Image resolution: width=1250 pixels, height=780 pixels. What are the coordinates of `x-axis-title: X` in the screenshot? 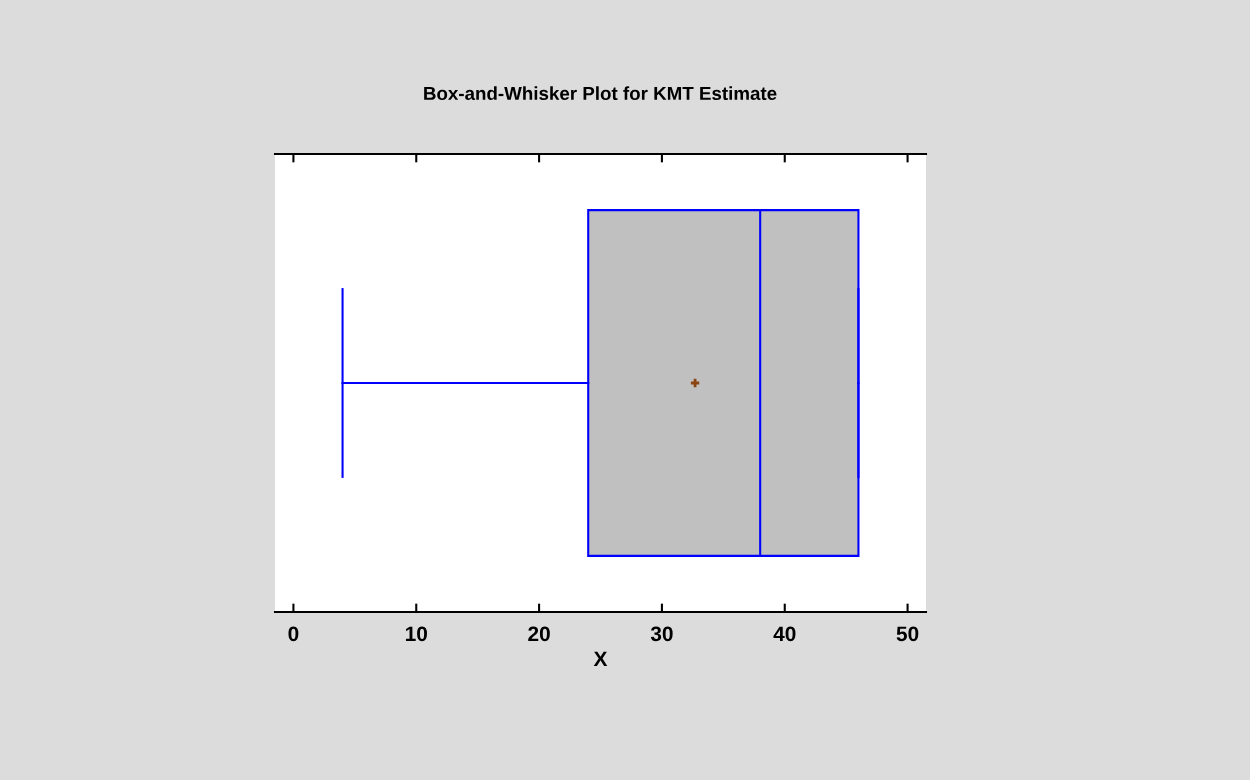 It's located at (600, 658).